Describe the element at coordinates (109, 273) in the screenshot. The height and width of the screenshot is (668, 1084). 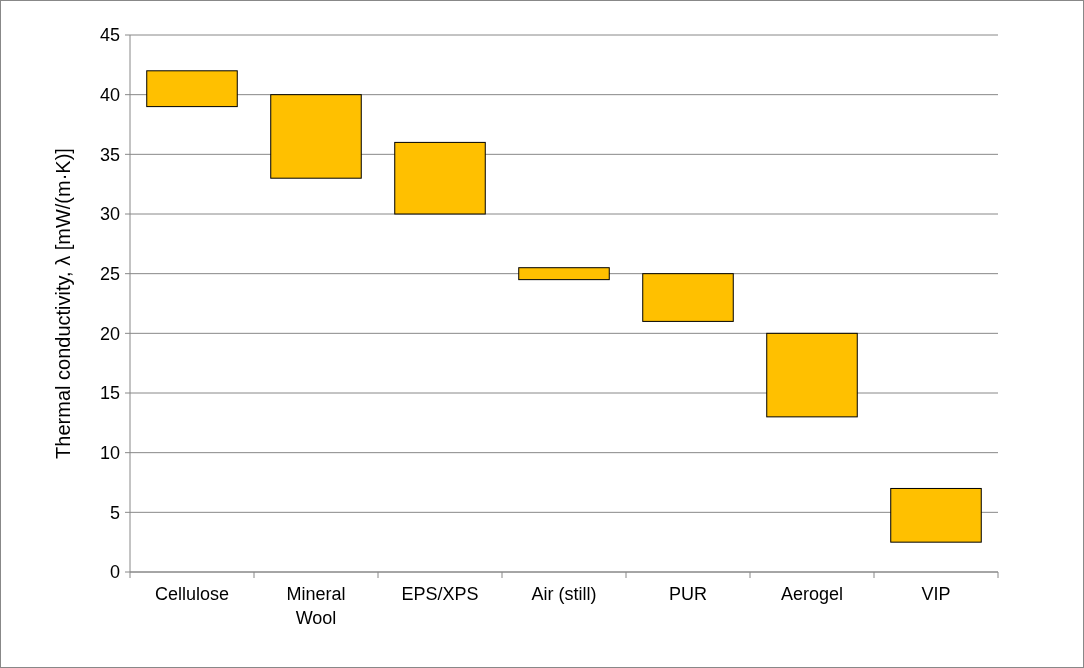
I see `y-tick-label: 25` at that location.